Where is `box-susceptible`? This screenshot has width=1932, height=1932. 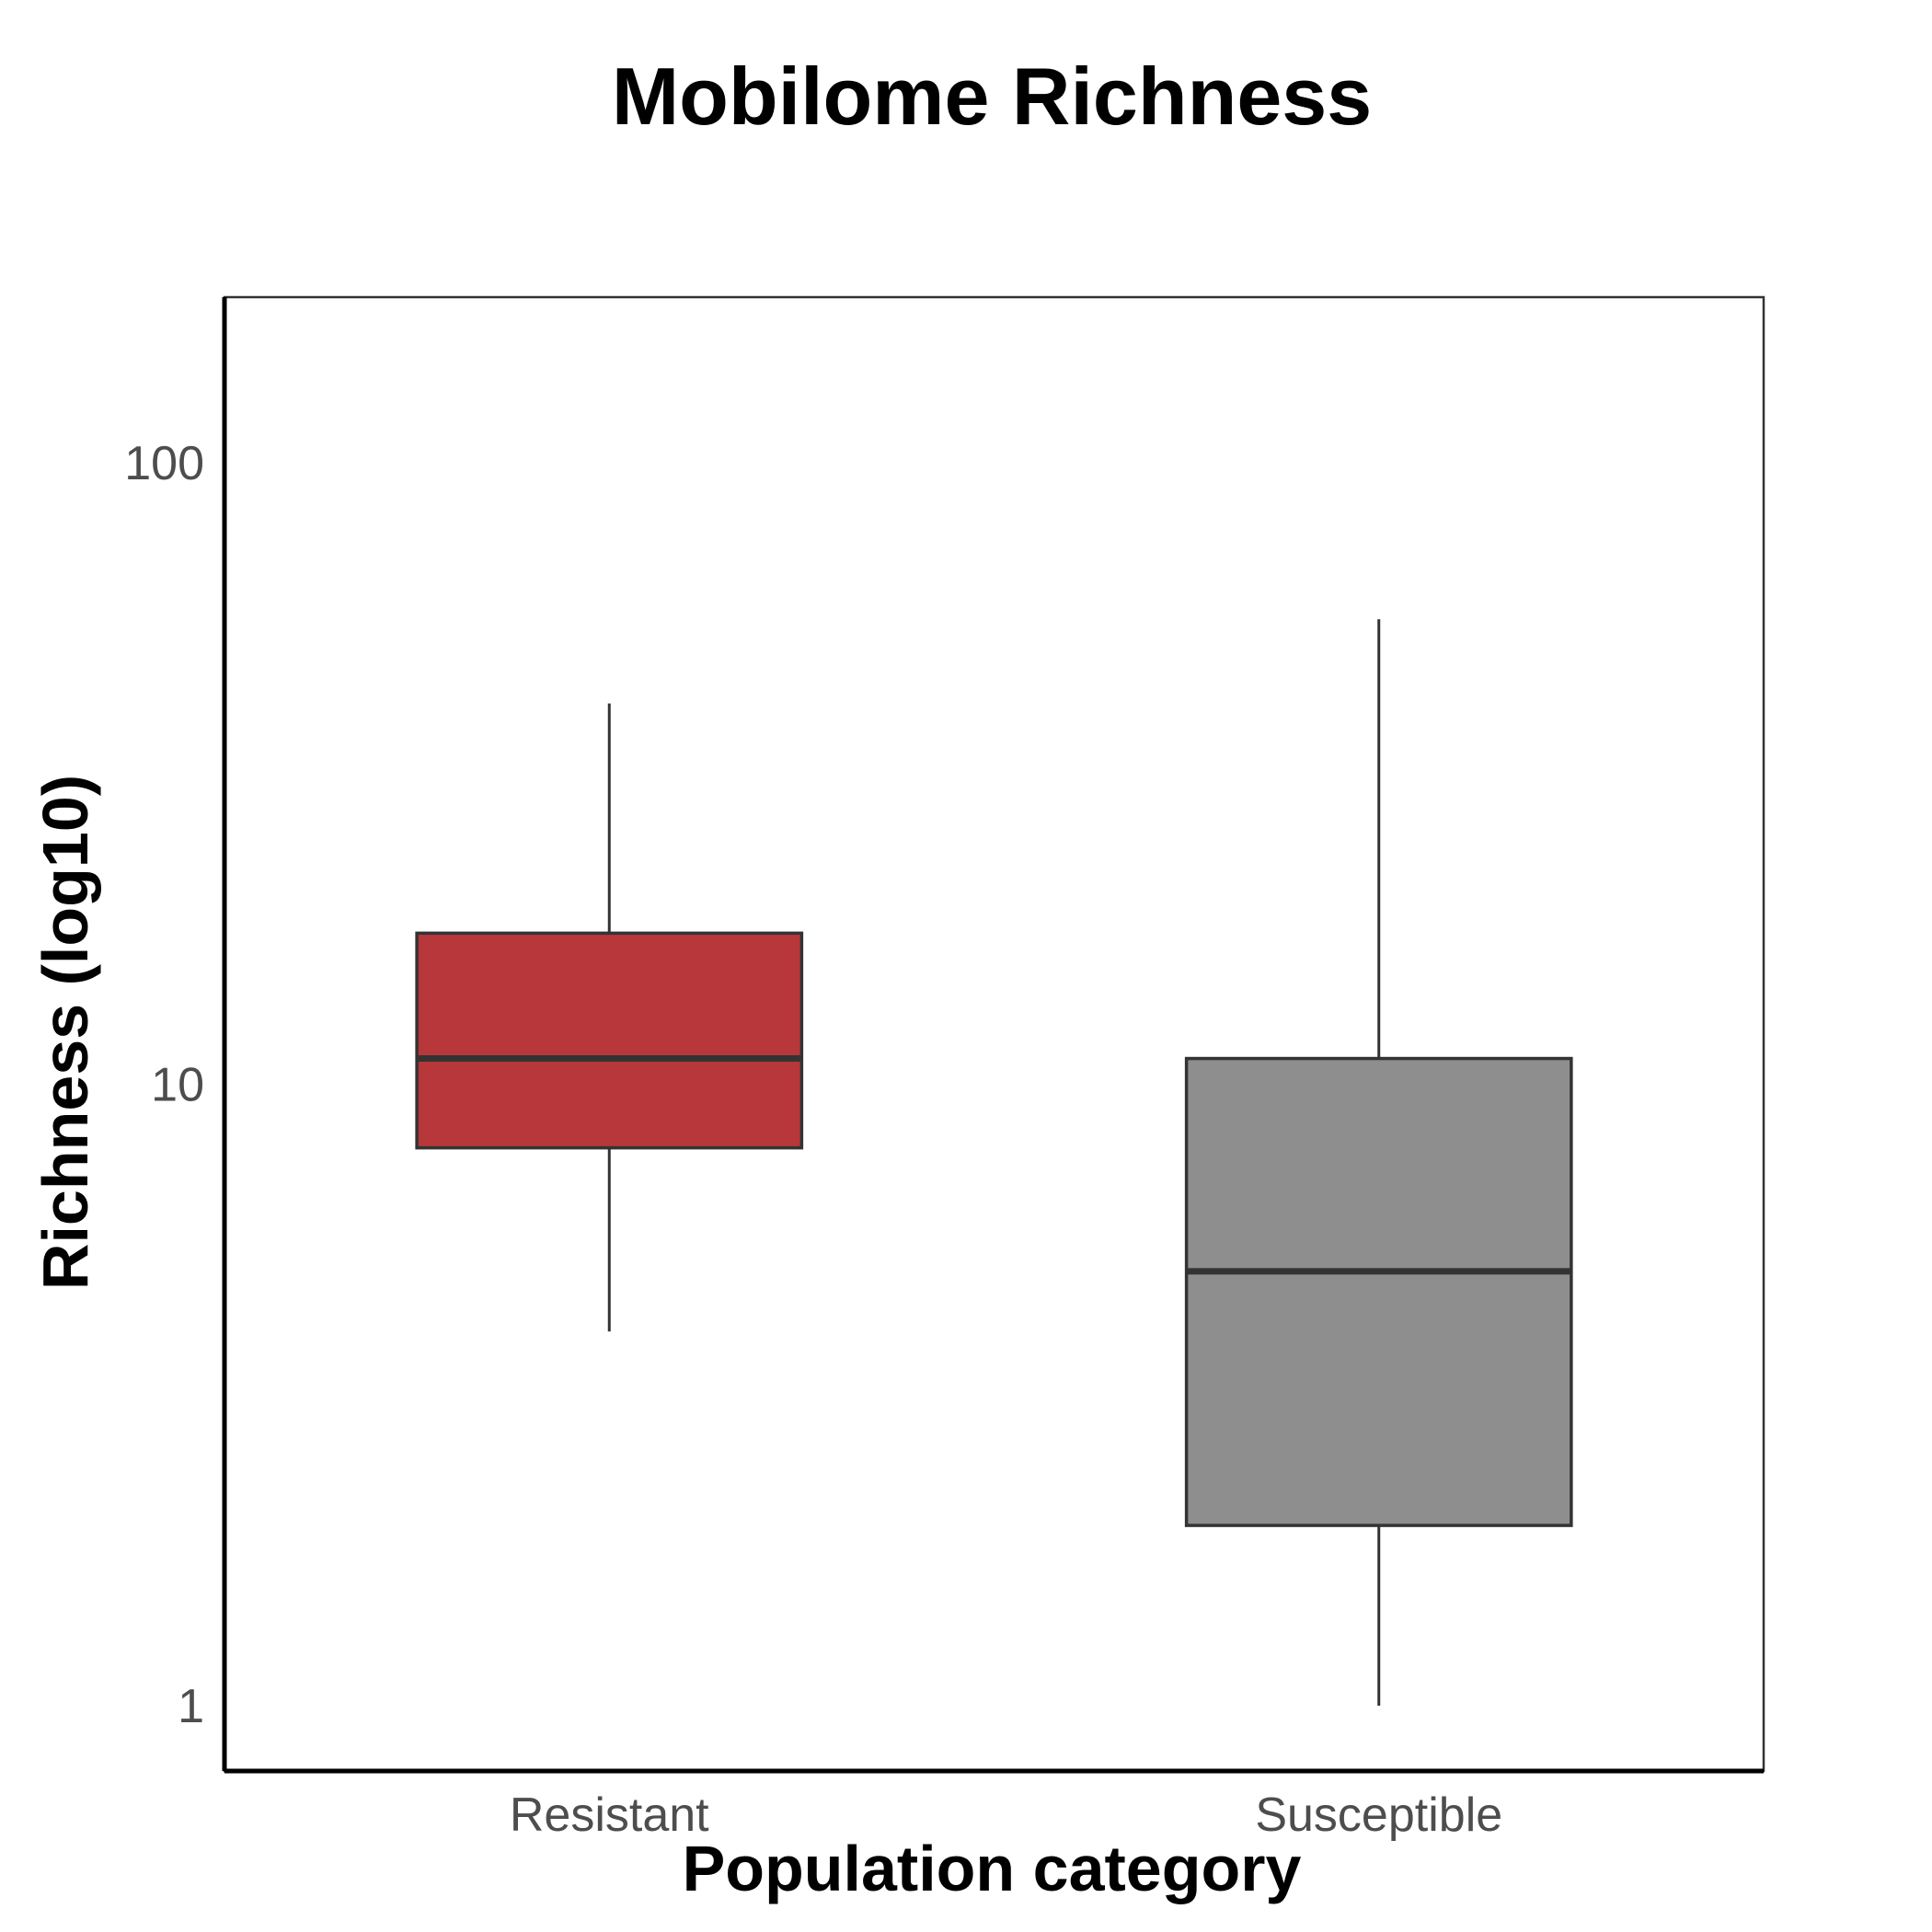
box-susceptible is located at coordinates (1378, 1291).